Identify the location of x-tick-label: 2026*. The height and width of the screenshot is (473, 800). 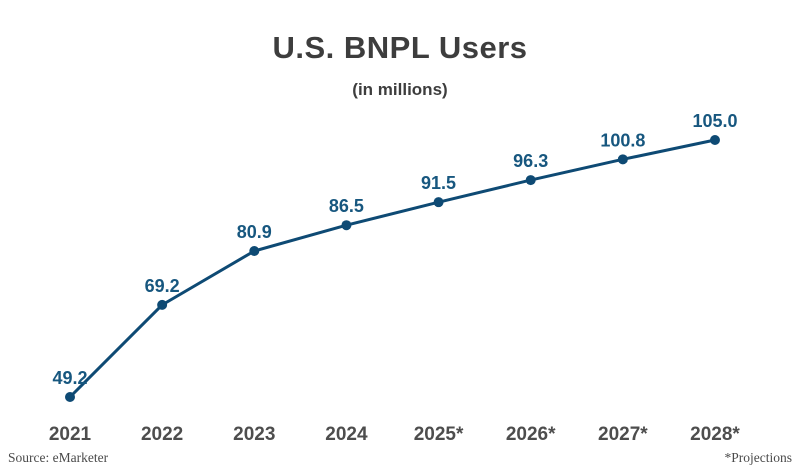
(531, 434).